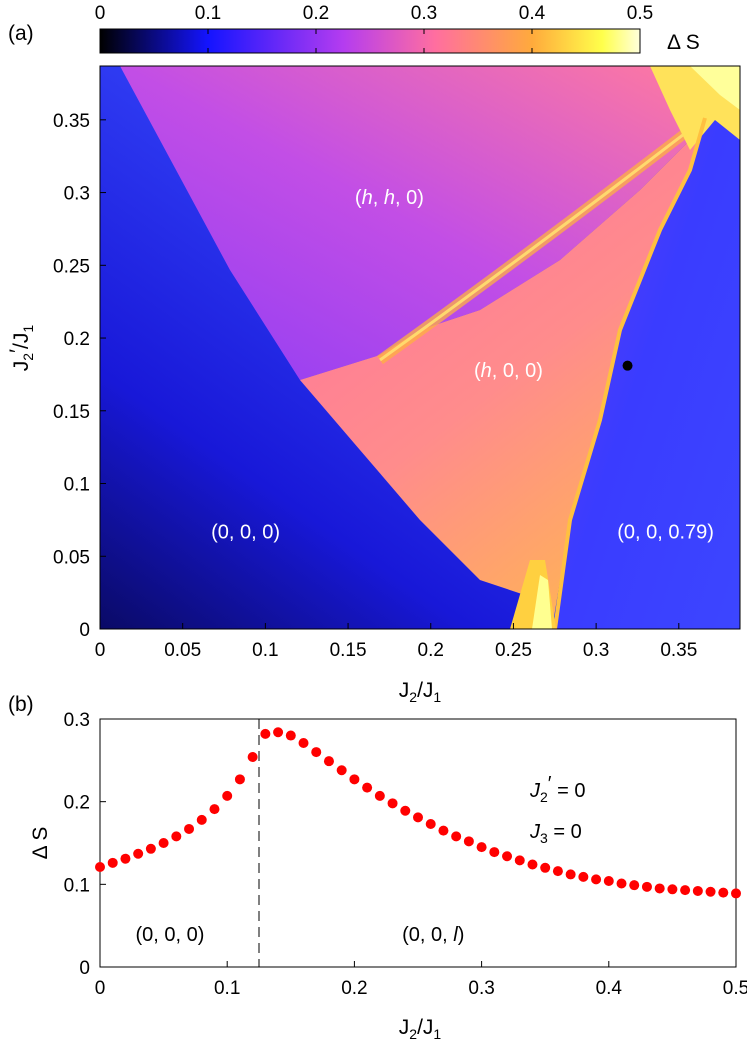 This screenshot has height=1046, width=747. Describe the element at coordinates (420, 1029) in the screenshot. I see `panel-b-xlabel: J2/J1` at that location.